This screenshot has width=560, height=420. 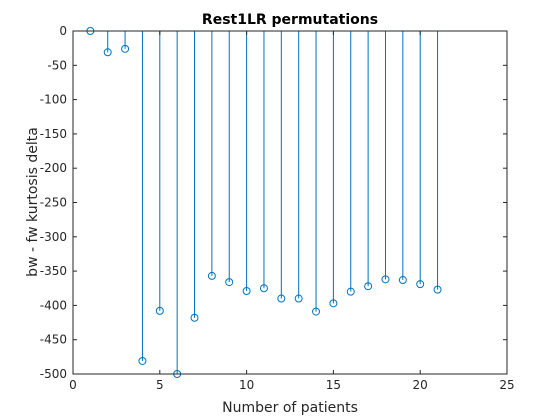 I want to click on chart-title: Rest1LR permutations, so click(x=290, y=20).